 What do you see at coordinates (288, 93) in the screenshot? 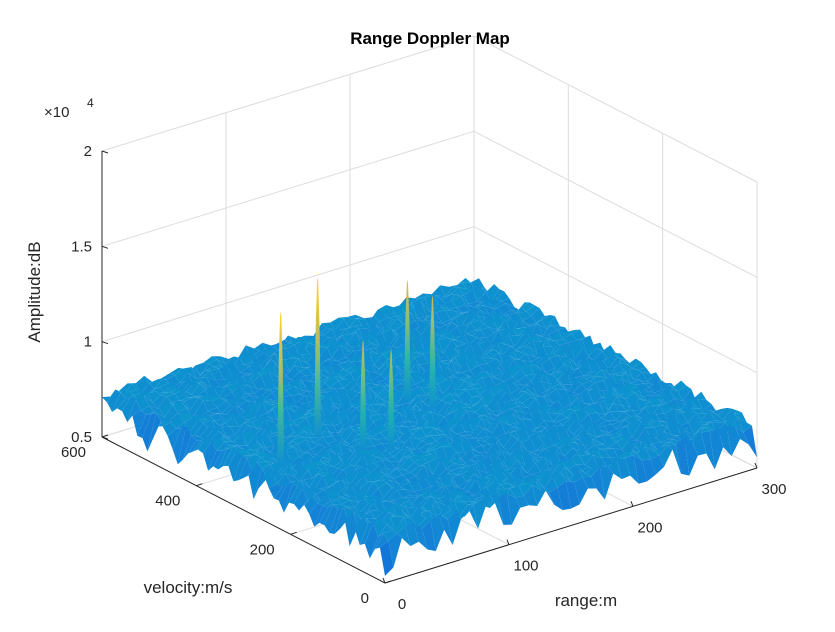
I see `grid-line` at bounding box center [288, 93].